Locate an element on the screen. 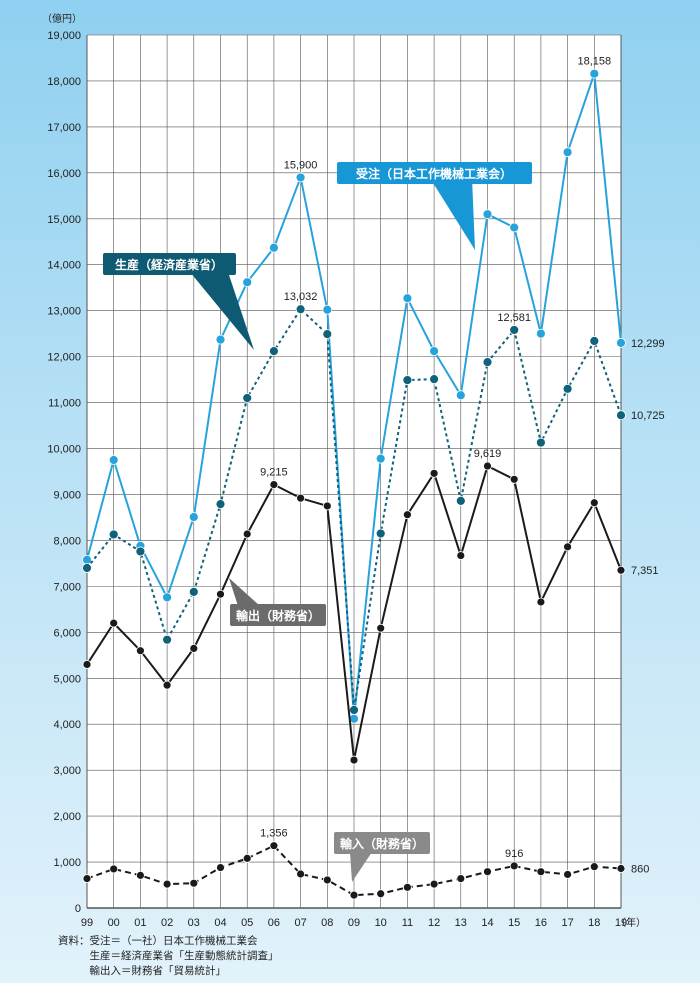 The width and height of the screenshot is (700, 983). y-tick-label: 14,000 is located at coordinates (64, 266).